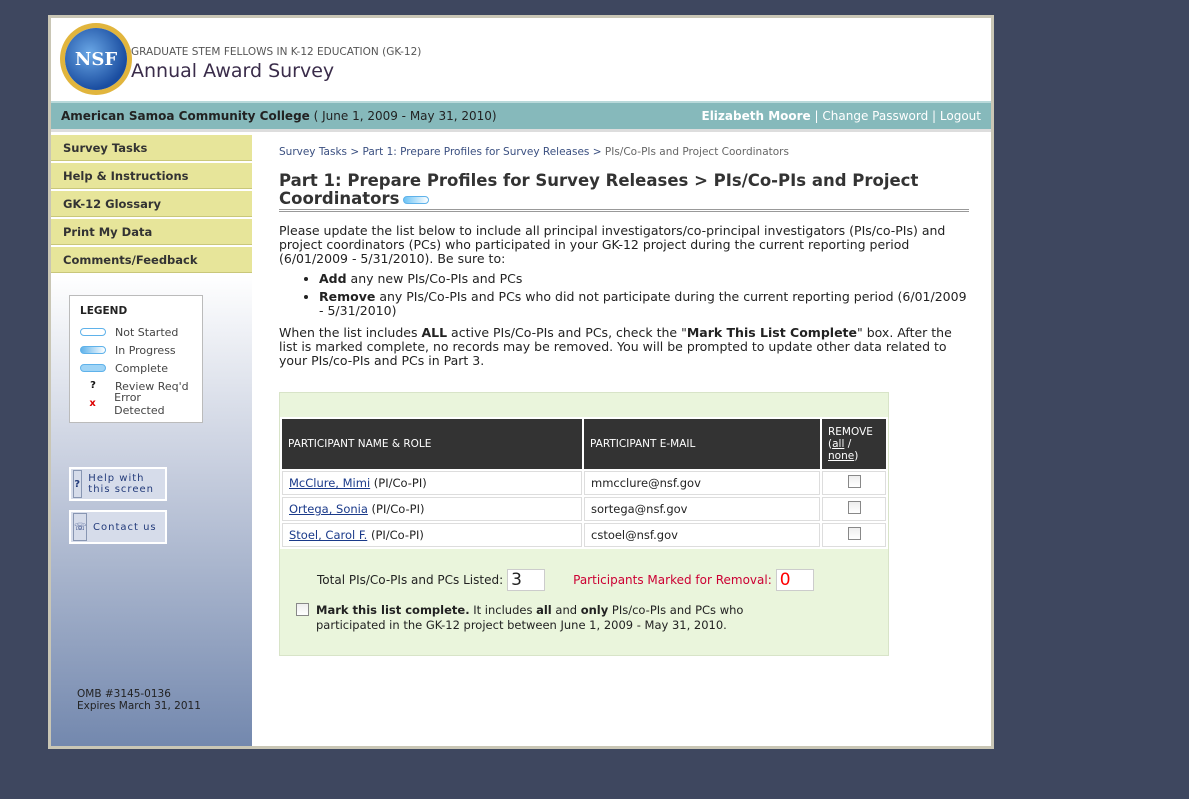 Image resolution: width=1189 pixels, height=799 pixels. Describe the element at coordinates (330, 483) in the screenshot. I see `participant-link: McClure, Mimi` at that location.